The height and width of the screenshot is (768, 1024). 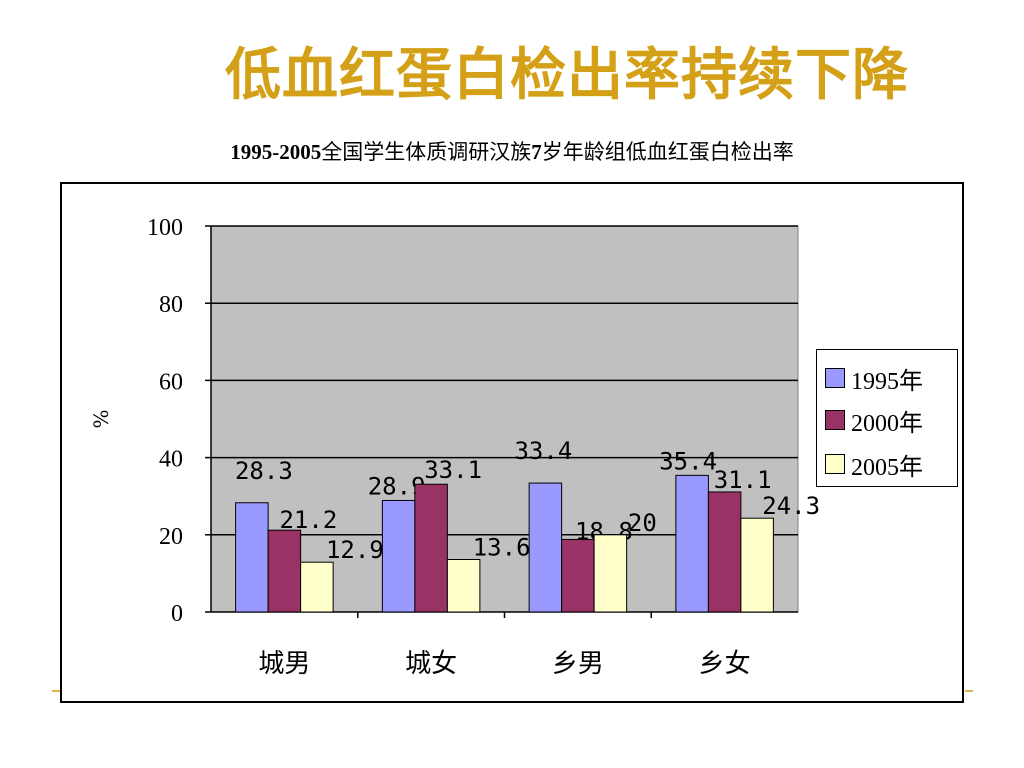 I want to click on legend-swatch-1995, so click(x=835, y=378).